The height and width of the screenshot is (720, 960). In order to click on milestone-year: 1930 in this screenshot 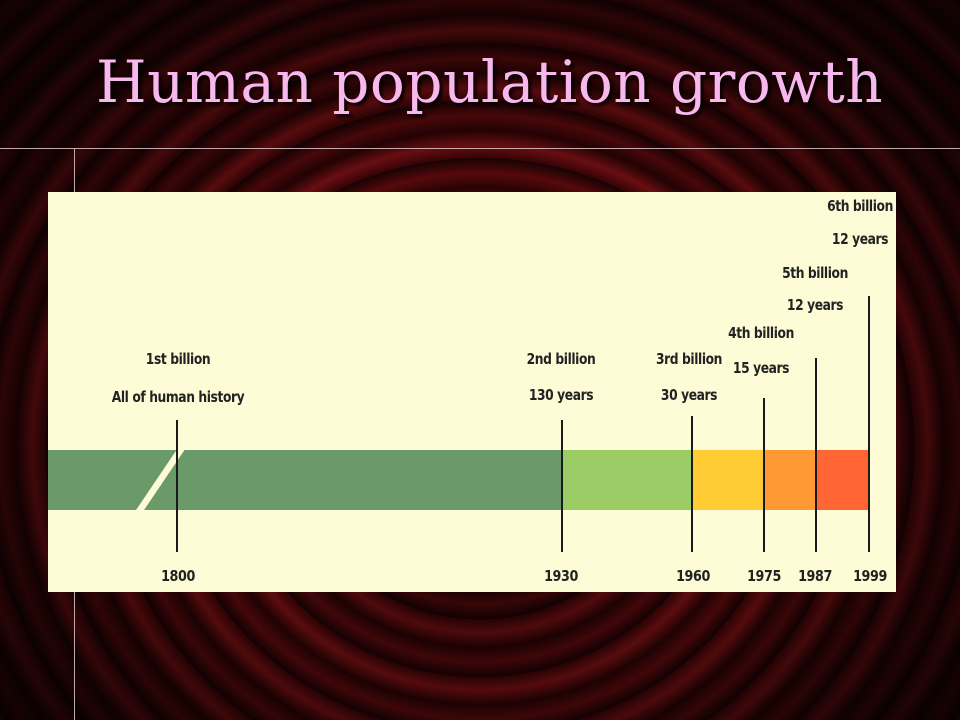, I will do `click(561, 576)`.